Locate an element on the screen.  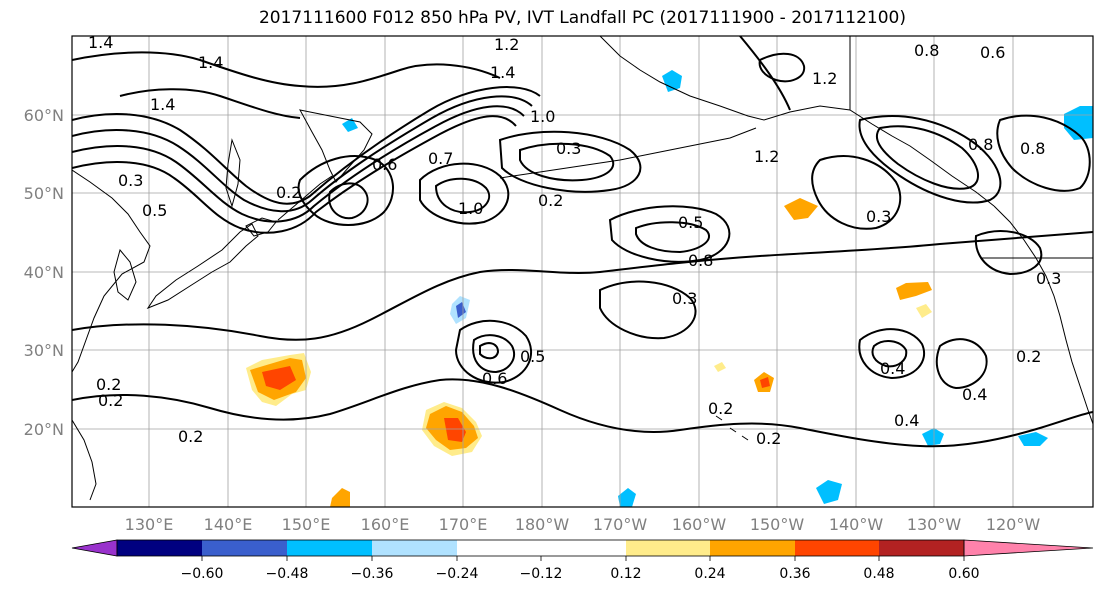
lat-label: 20°N is located at coordinates (44, 429).